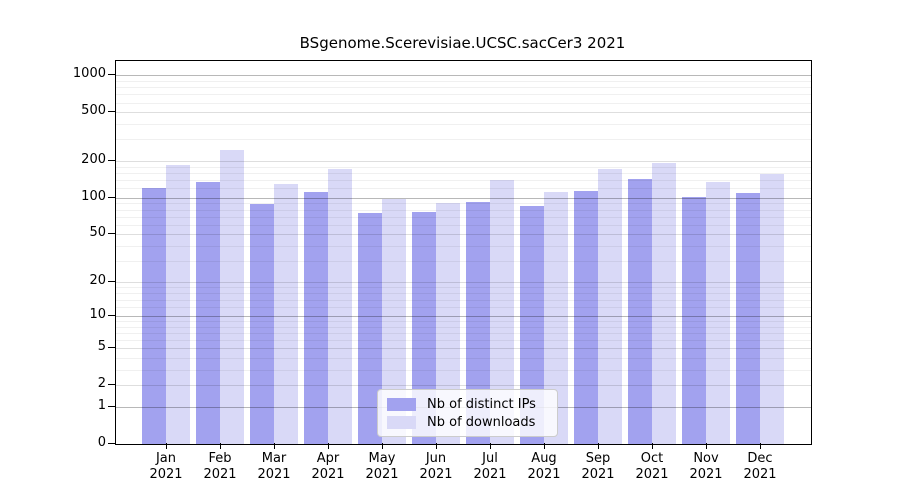 The width and height of the screenshot is (900, 500). Describe the element at coordinates (706, 466) in the screenshot. I see `x-tick-label: Nov 2021` at that location.